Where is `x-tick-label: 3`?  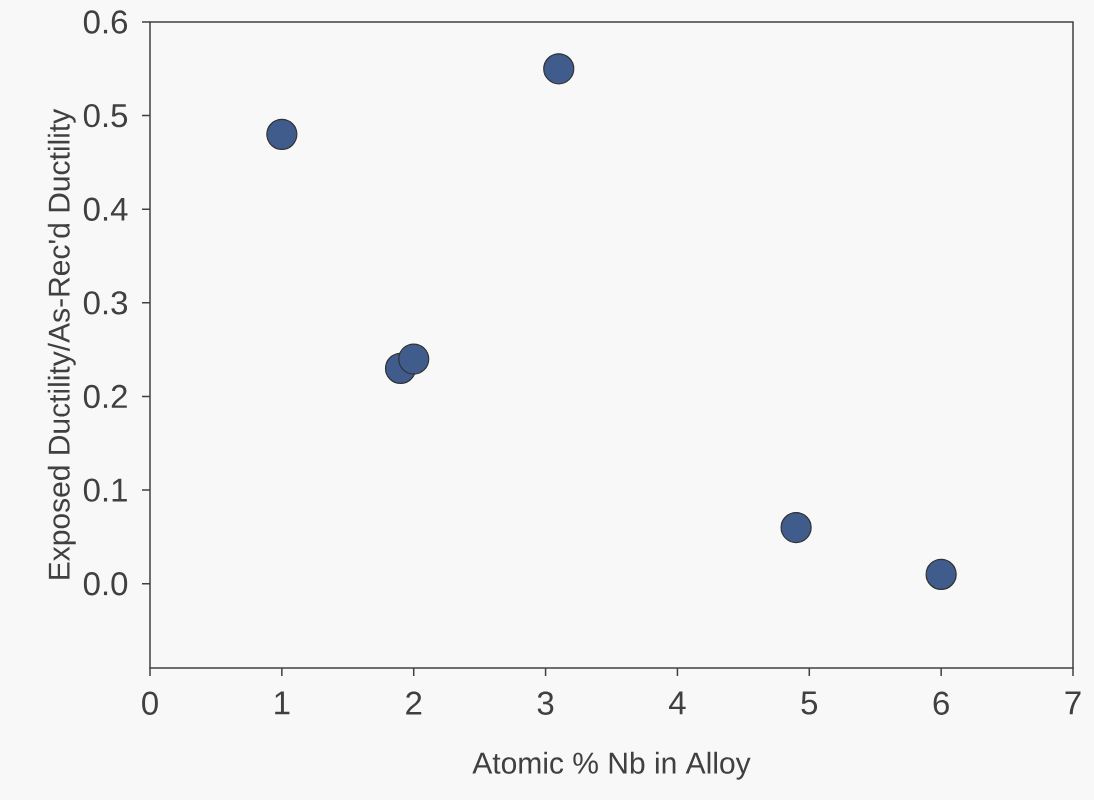
x-tick-label: 3 is located at coordinates (545, 703).